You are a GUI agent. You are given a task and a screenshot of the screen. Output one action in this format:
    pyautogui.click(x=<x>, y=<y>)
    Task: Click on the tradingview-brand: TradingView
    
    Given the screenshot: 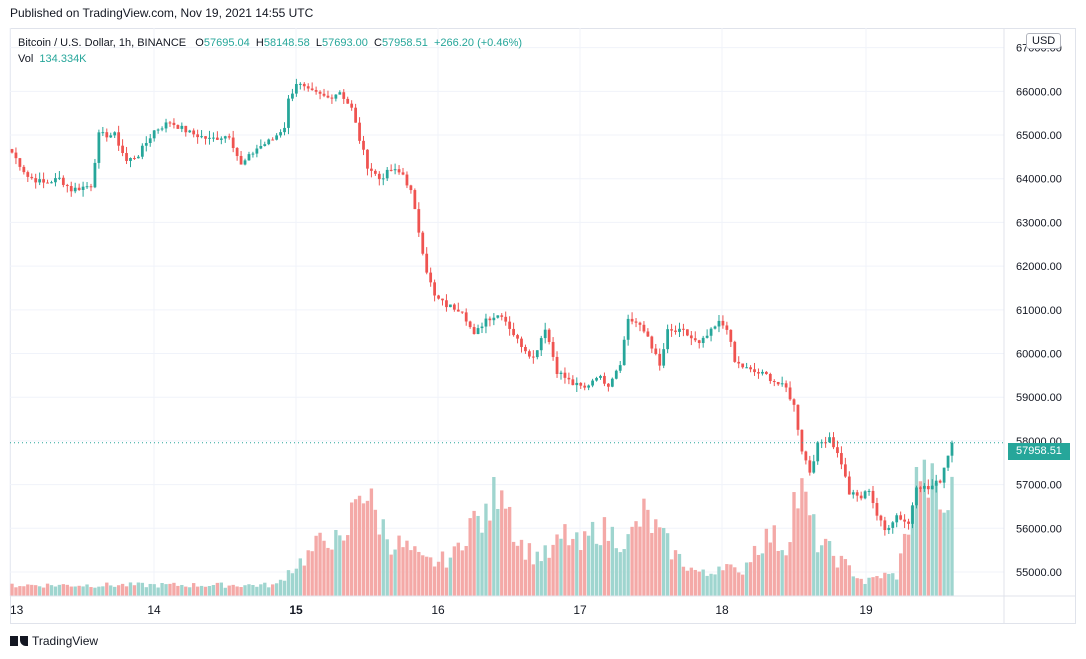 What is the action you would take?
    pyautogui.click(x=54, y=641)
    